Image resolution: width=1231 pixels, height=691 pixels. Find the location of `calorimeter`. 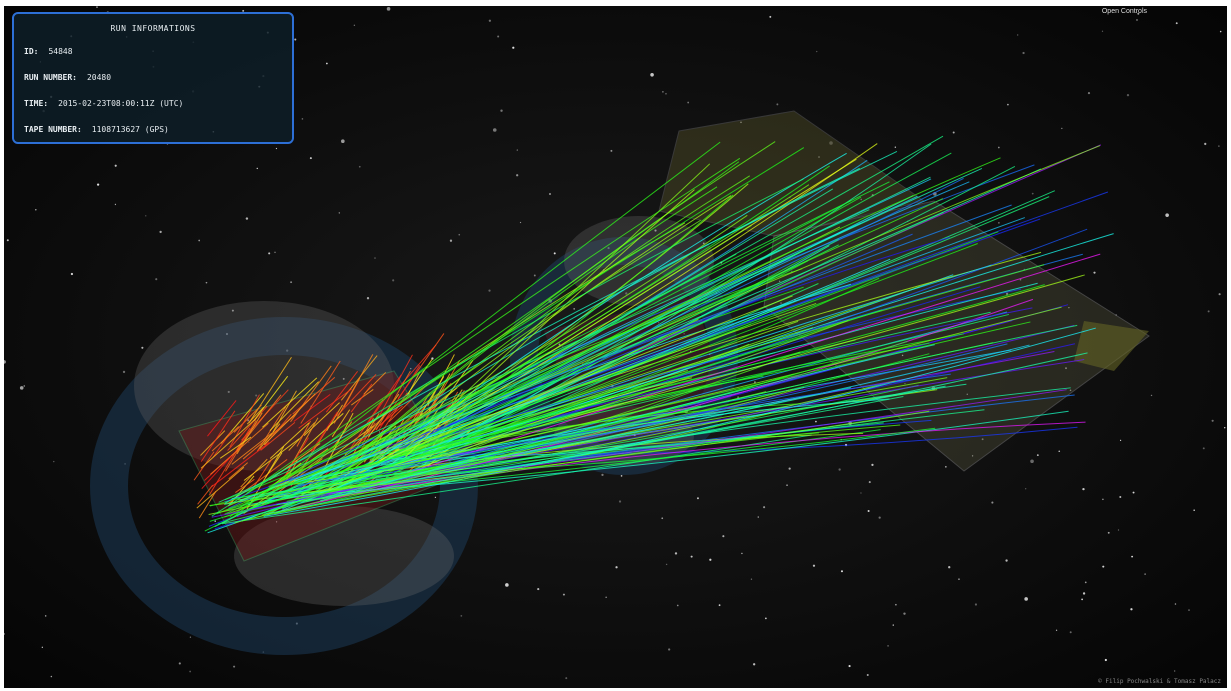

calorimeter is located at coordinates (1111, 346).